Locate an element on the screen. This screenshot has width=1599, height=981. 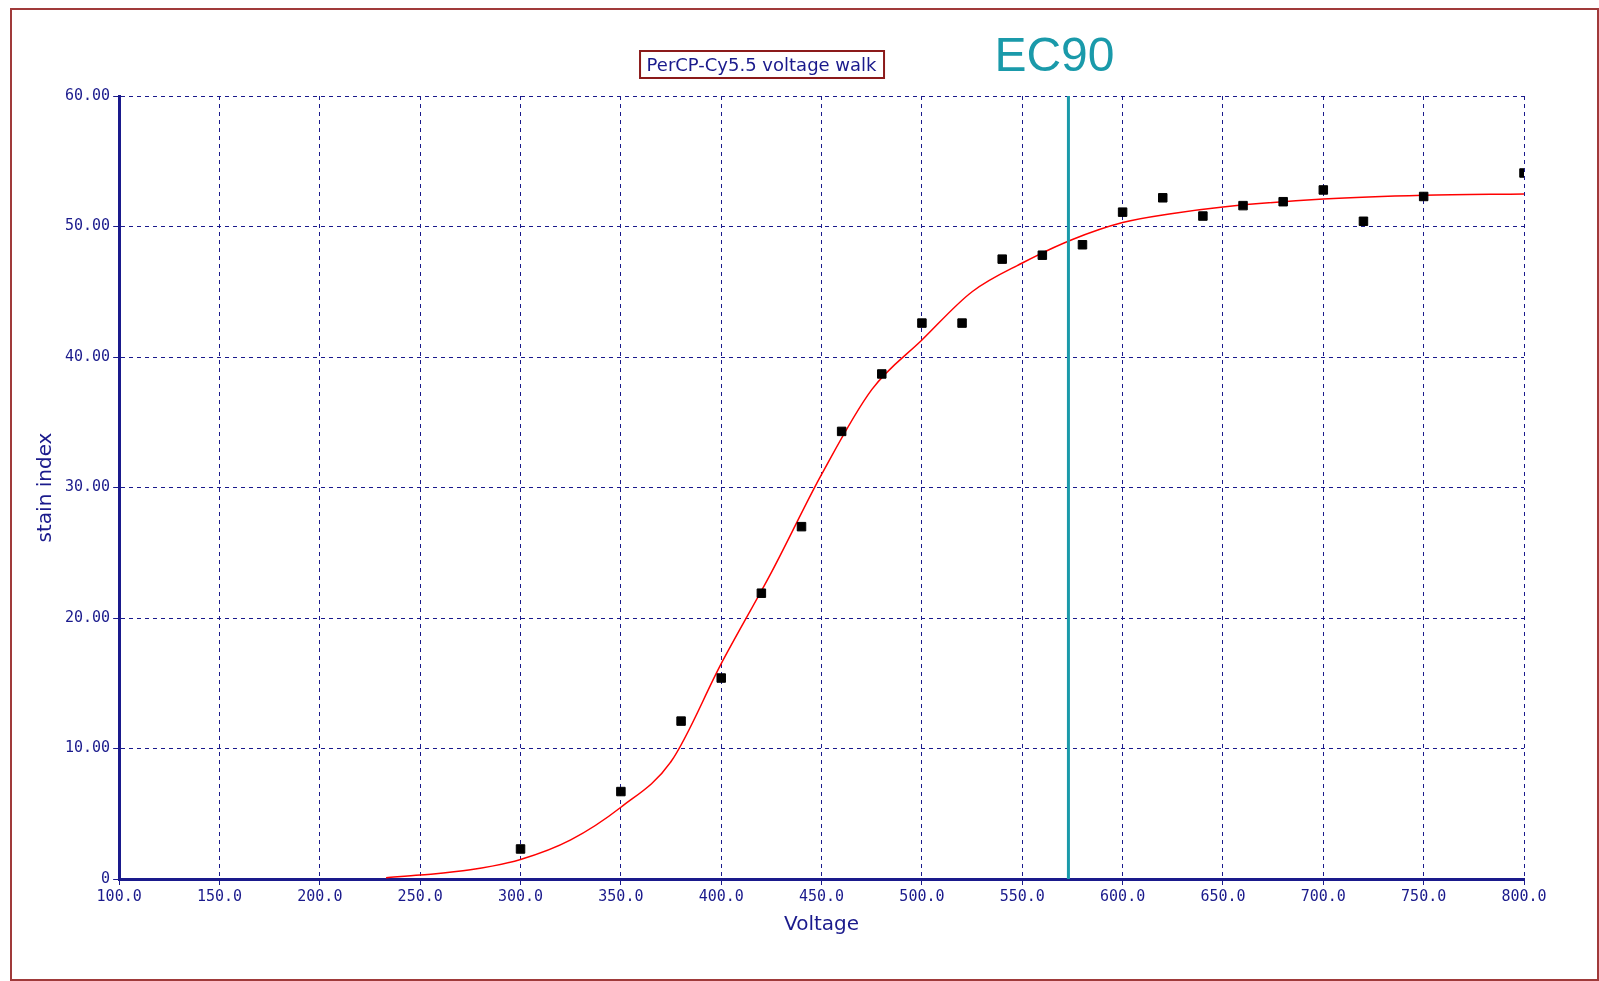
x-axis-title: Voltage is located at coordinates (822, 923).